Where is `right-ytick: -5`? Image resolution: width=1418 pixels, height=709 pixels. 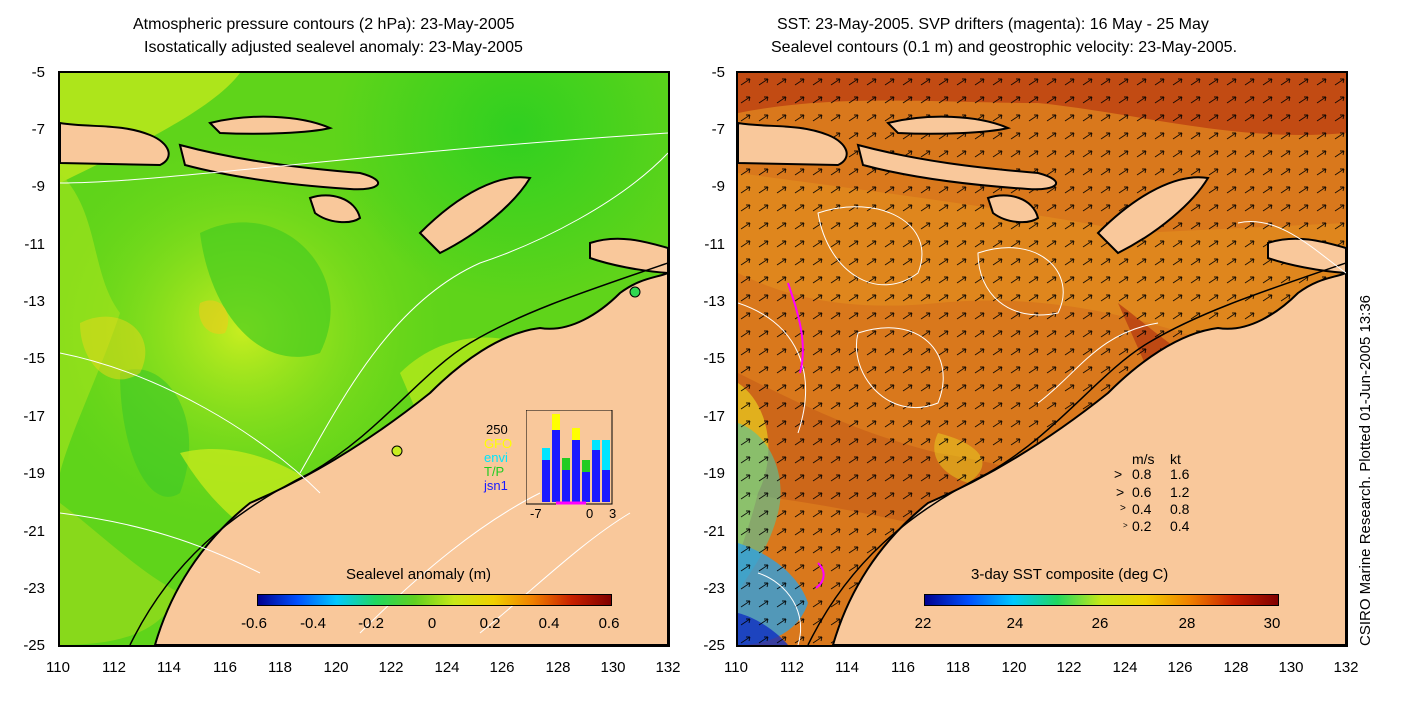 right-ytick: -5 is located at coordinates (718, 72).